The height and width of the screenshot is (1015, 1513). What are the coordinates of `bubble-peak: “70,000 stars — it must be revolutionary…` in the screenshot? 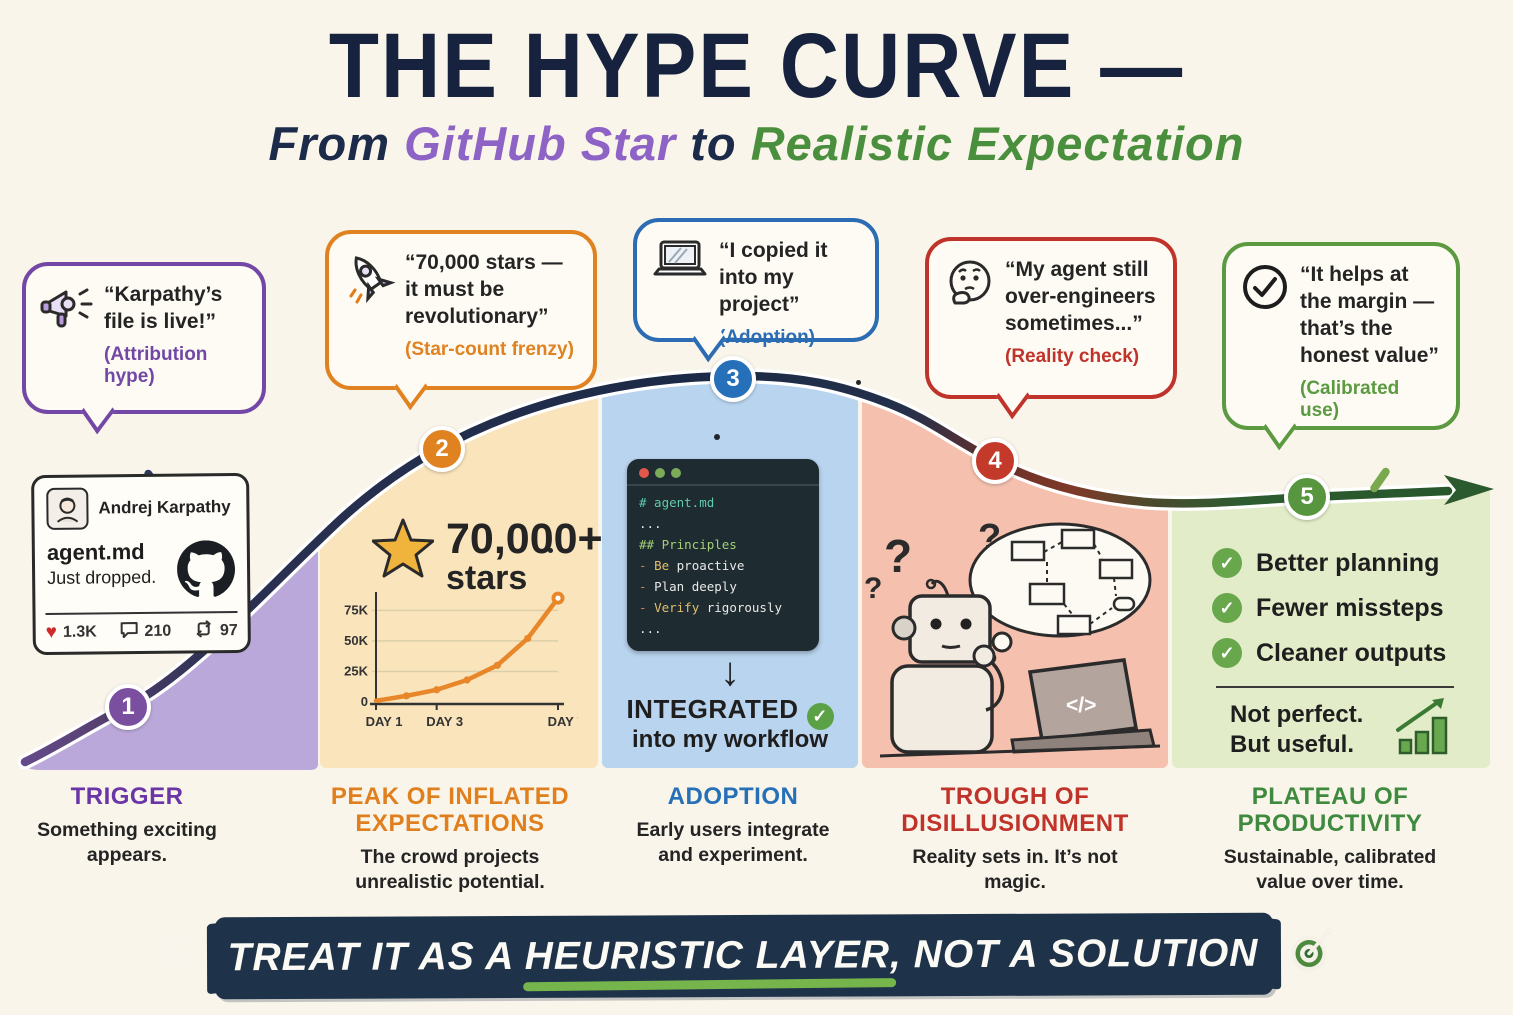 It's located at (461, 320).